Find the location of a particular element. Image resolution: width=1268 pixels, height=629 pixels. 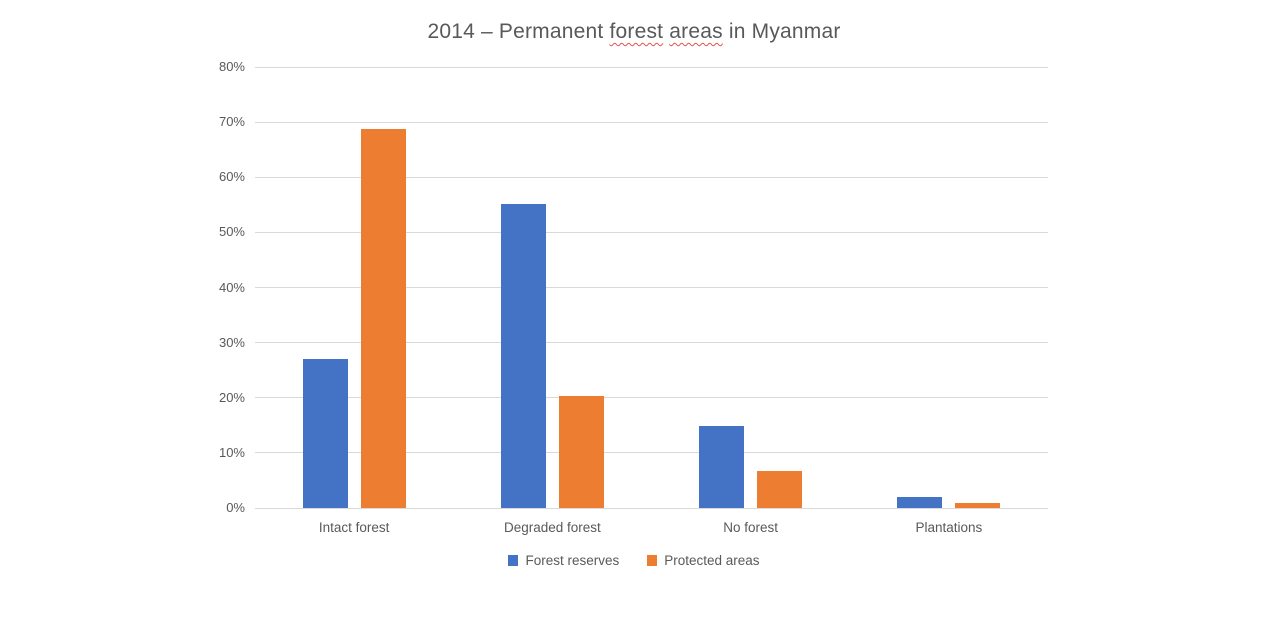

legend-item-protected-areas: Protected areas is located at coordinates (703, 560).